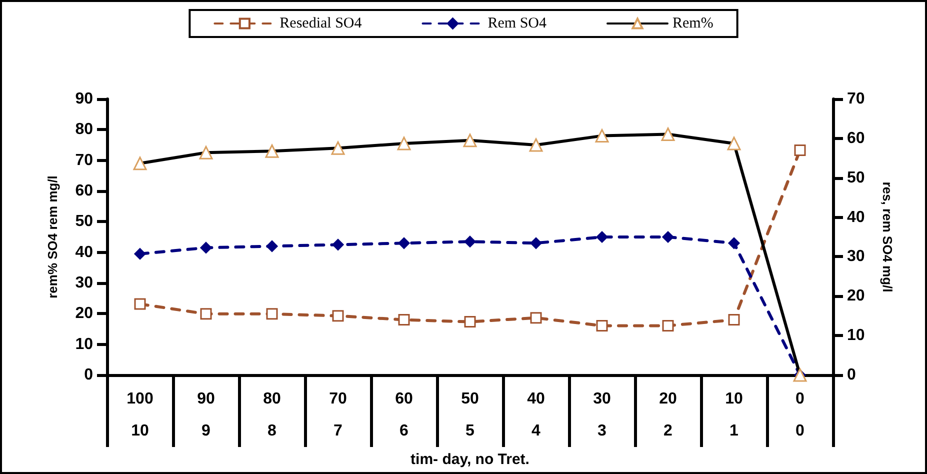 The height and width of the screenshot is (474, 927). What do you see at coordinates (856, 296) in the screenshot?
I see `y2-tick-label: 20` at bounding box center [856, 296].